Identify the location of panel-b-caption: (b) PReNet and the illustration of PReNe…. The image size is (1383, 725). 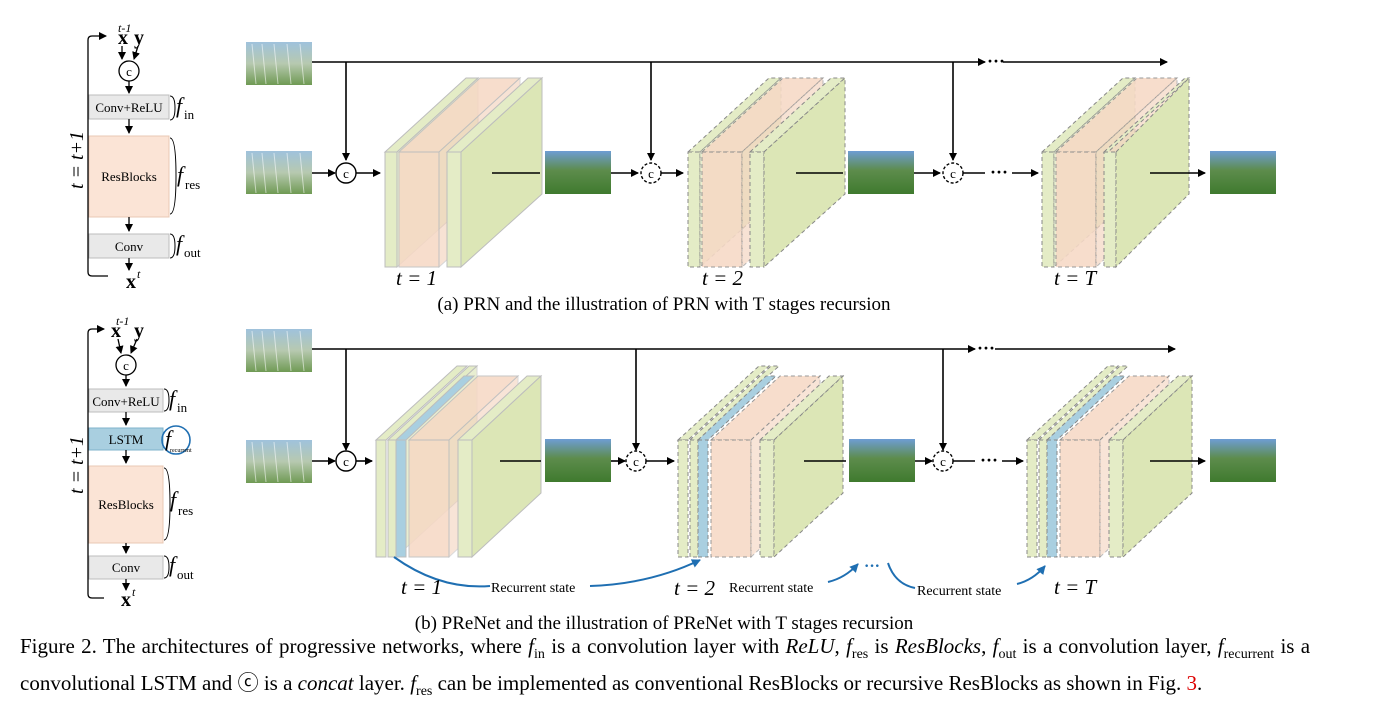
(664, 623).